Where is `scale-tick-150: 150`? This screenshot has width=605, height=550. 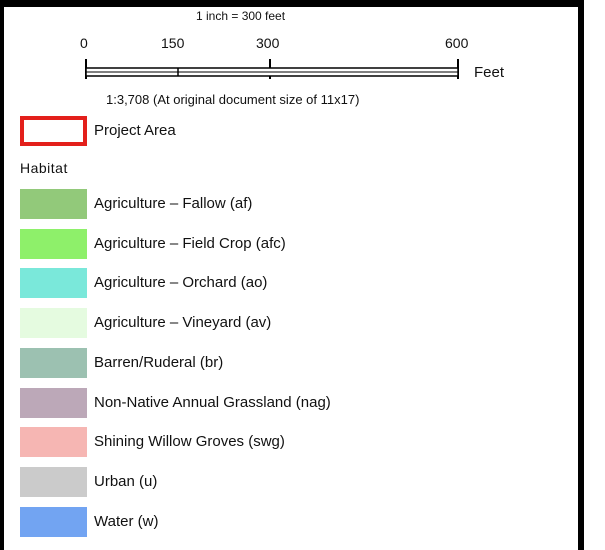 scale-tick-150: 150 is located at coordinates (173, 43).